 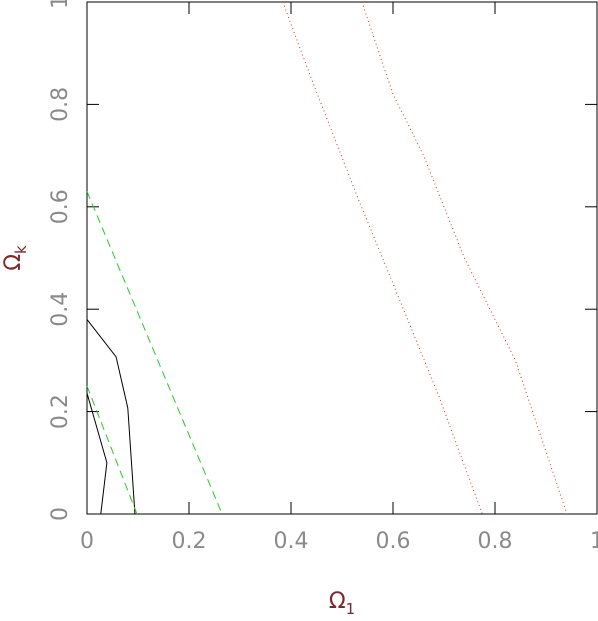 I want to click on y-tick-label: 0.4, so click(x=60, y=309).